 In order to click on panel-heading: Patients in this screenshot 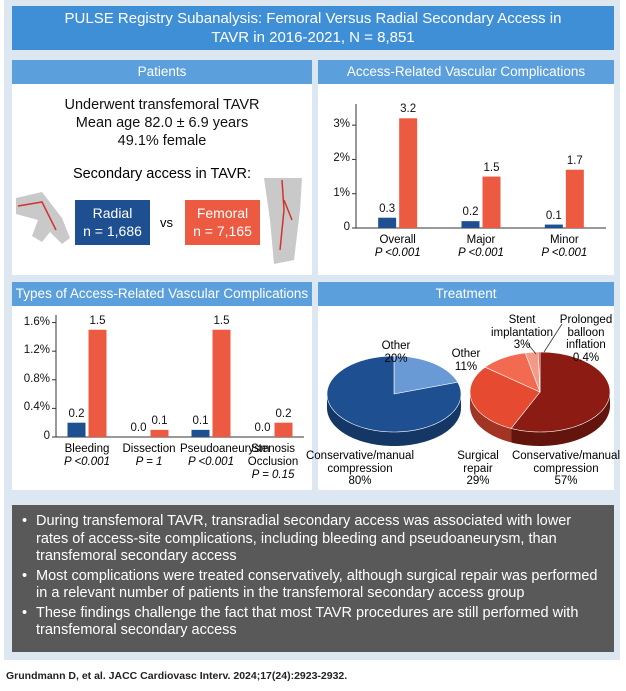, I will do `click(162, 72)`.